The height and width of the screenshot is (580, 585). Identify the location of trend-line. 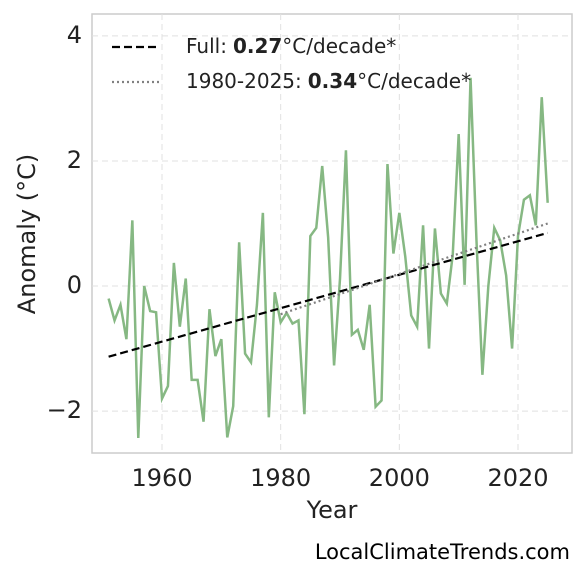
(414, 269).